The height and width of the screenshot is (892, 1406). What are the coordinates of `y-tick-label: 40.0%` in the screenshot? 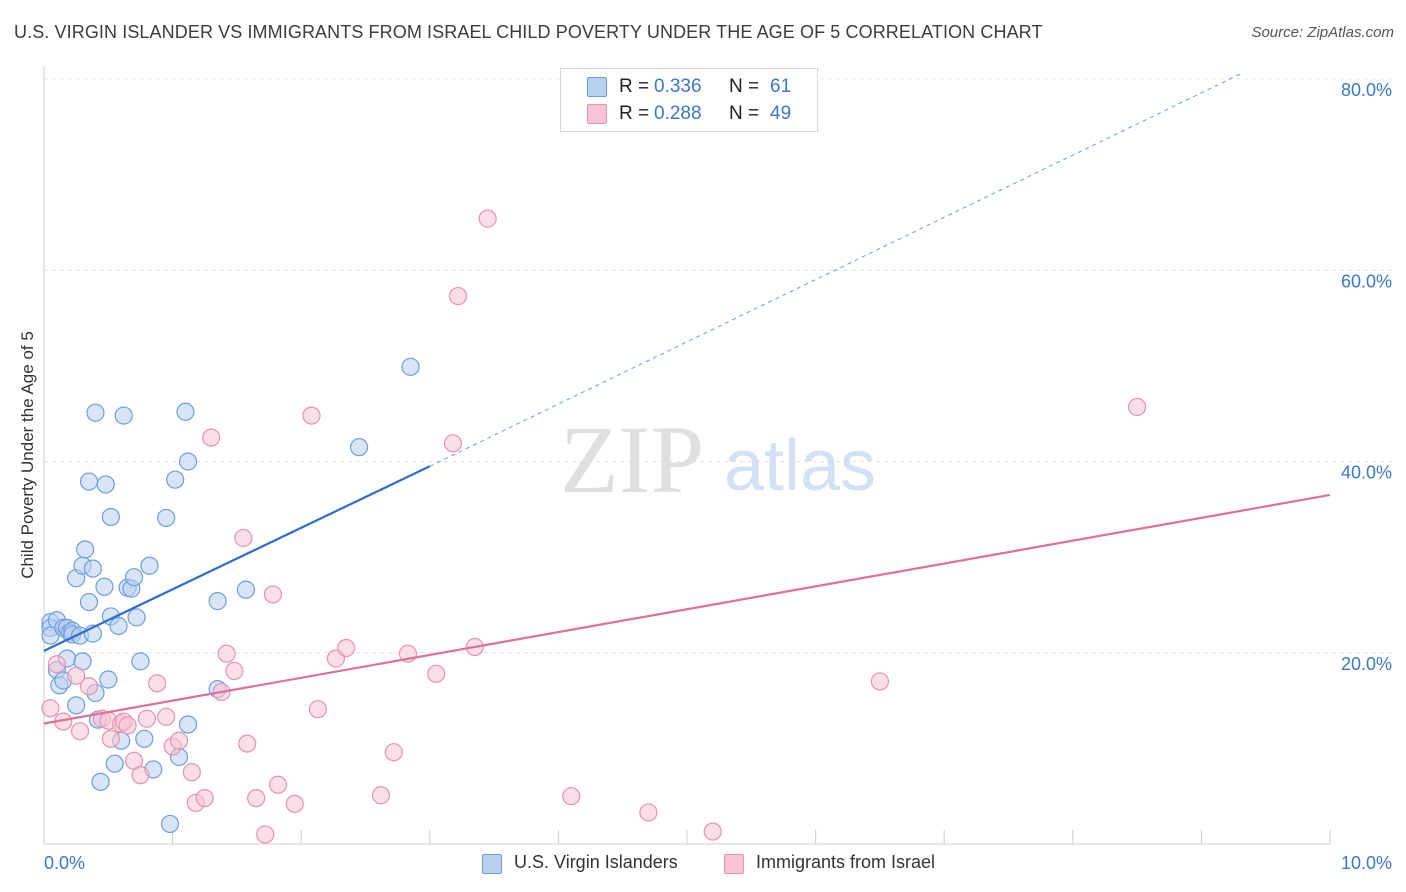 It's located at (1366, 473).